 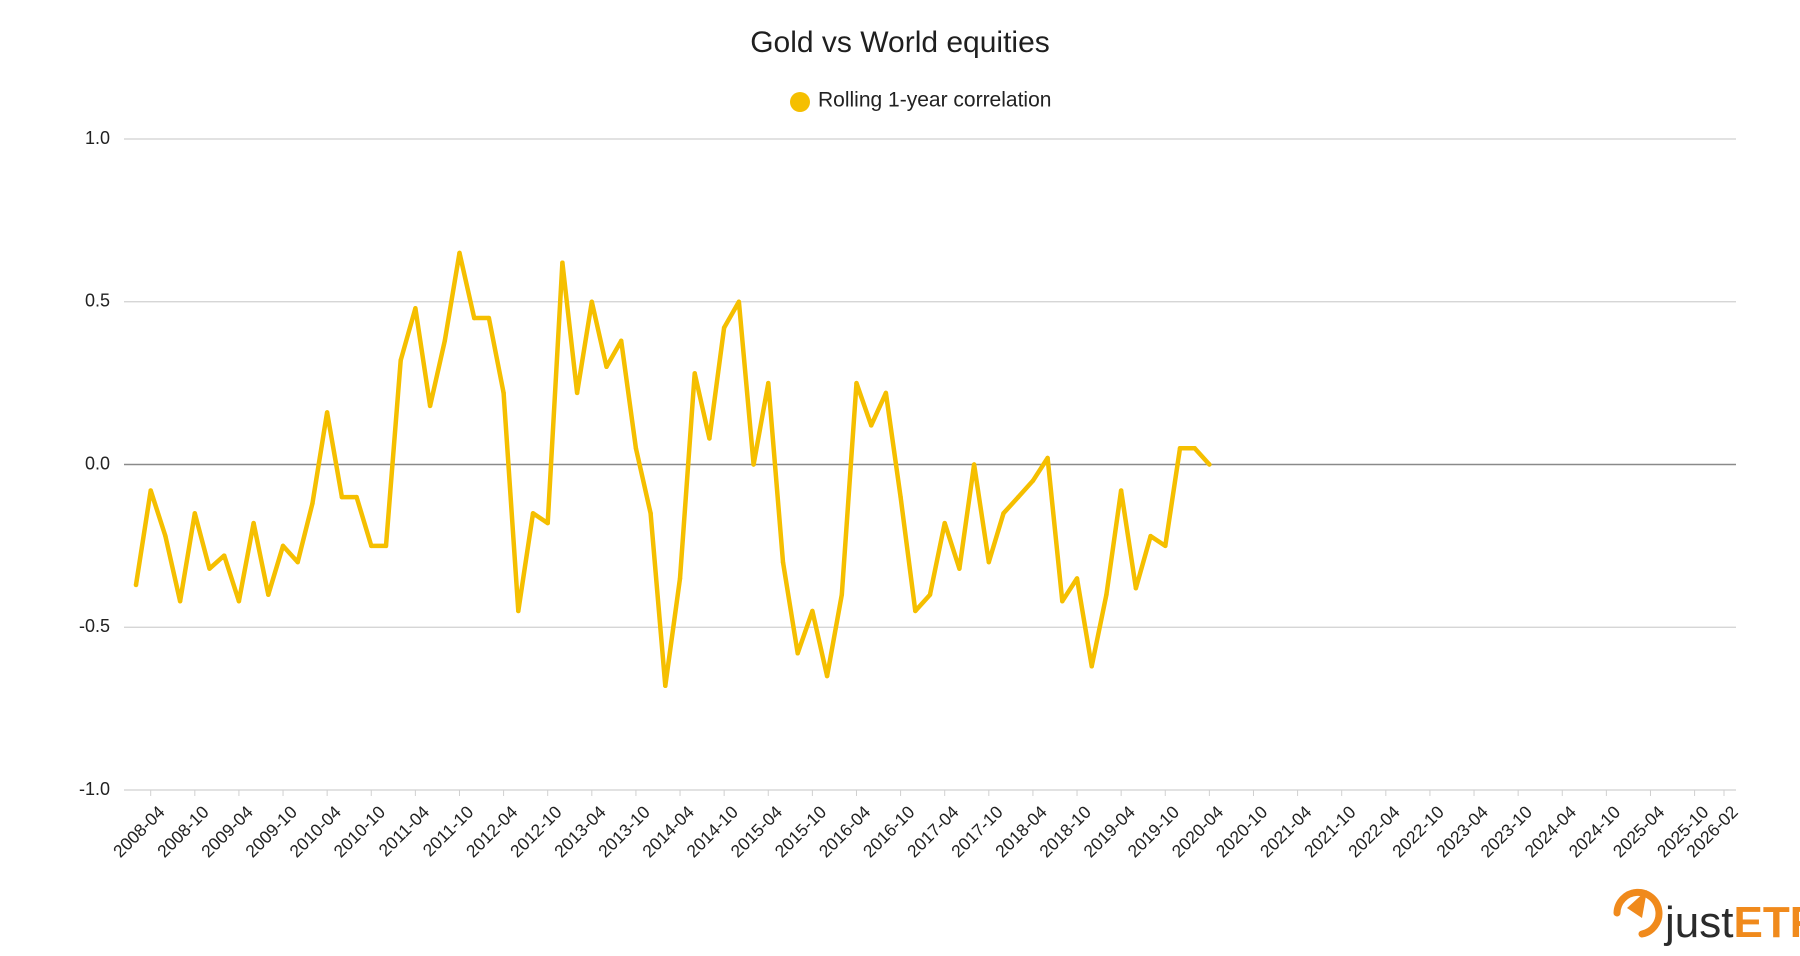 I want to click on y-axis-ticks: 1.0 0.5 0.0 -0.5 -1.0, so click(x=94, y=463).